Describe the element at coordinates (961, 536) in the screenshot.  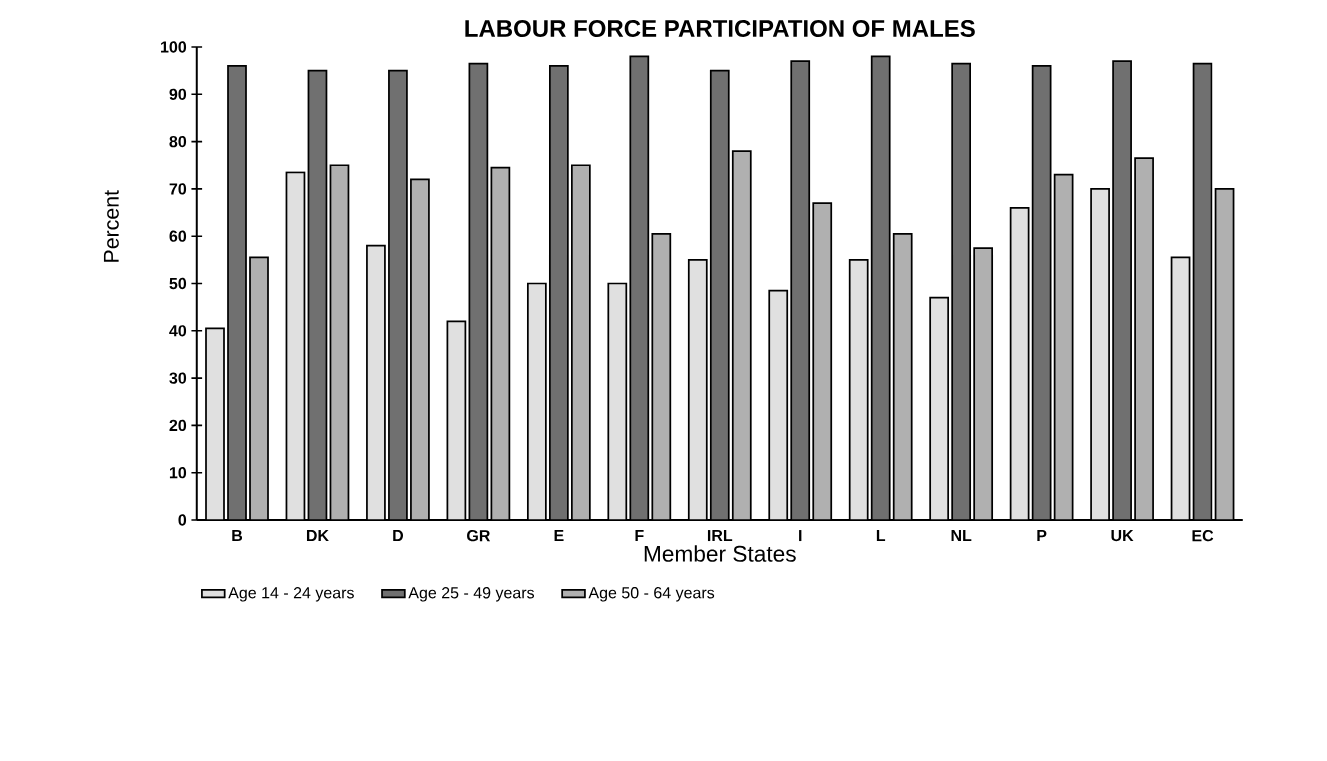
I see `x-tick-label: NL` at that location.